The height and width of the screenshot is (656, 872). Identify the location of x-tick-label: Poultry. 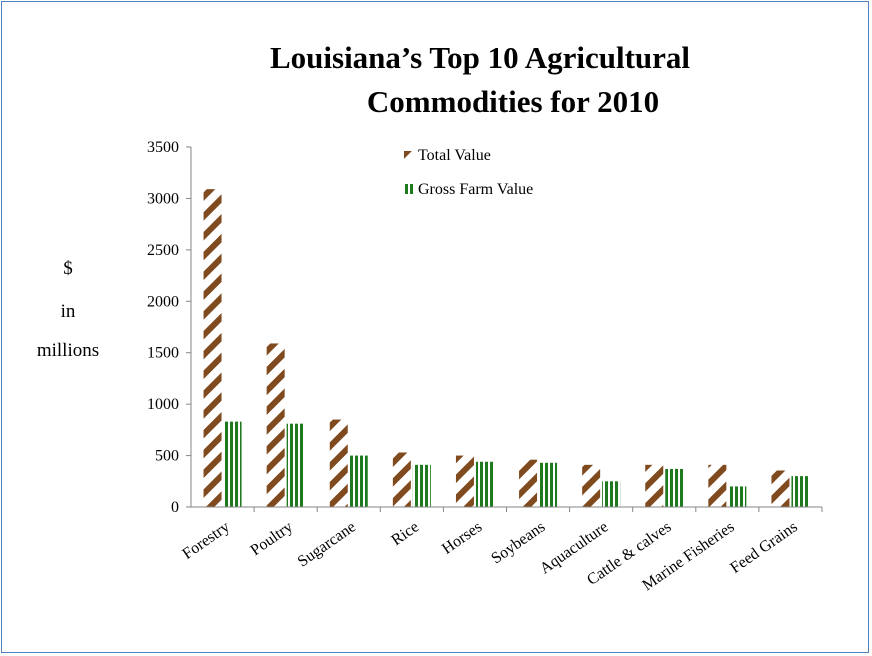
(272, 538).